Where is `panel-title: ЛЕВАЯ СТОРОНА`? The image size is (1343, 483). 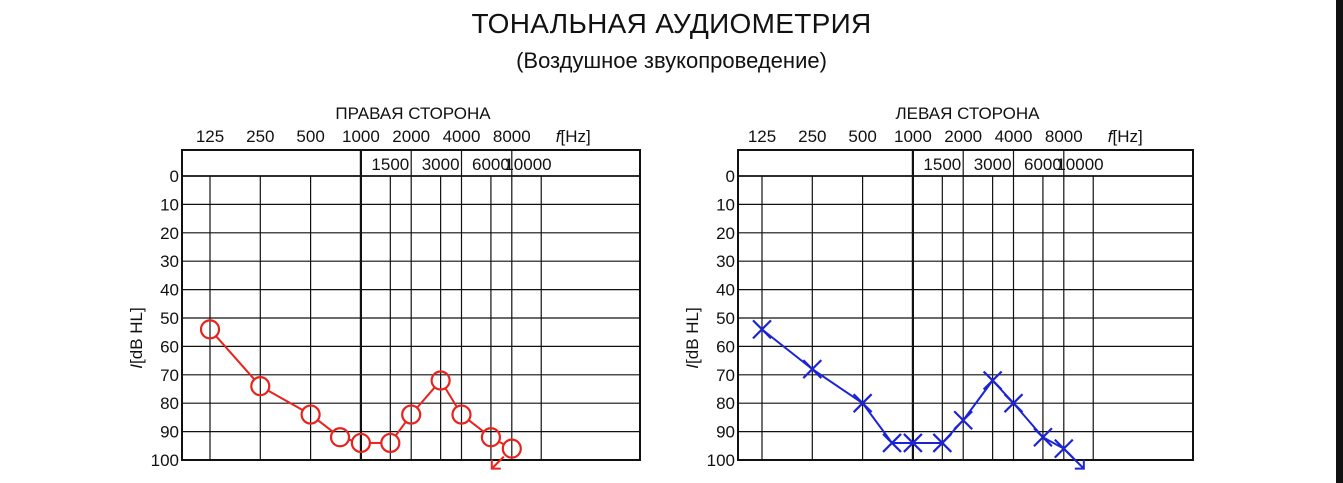 panel-title: ЛЕВАЯ СТОРОНА is located at coordinates (968, 113).